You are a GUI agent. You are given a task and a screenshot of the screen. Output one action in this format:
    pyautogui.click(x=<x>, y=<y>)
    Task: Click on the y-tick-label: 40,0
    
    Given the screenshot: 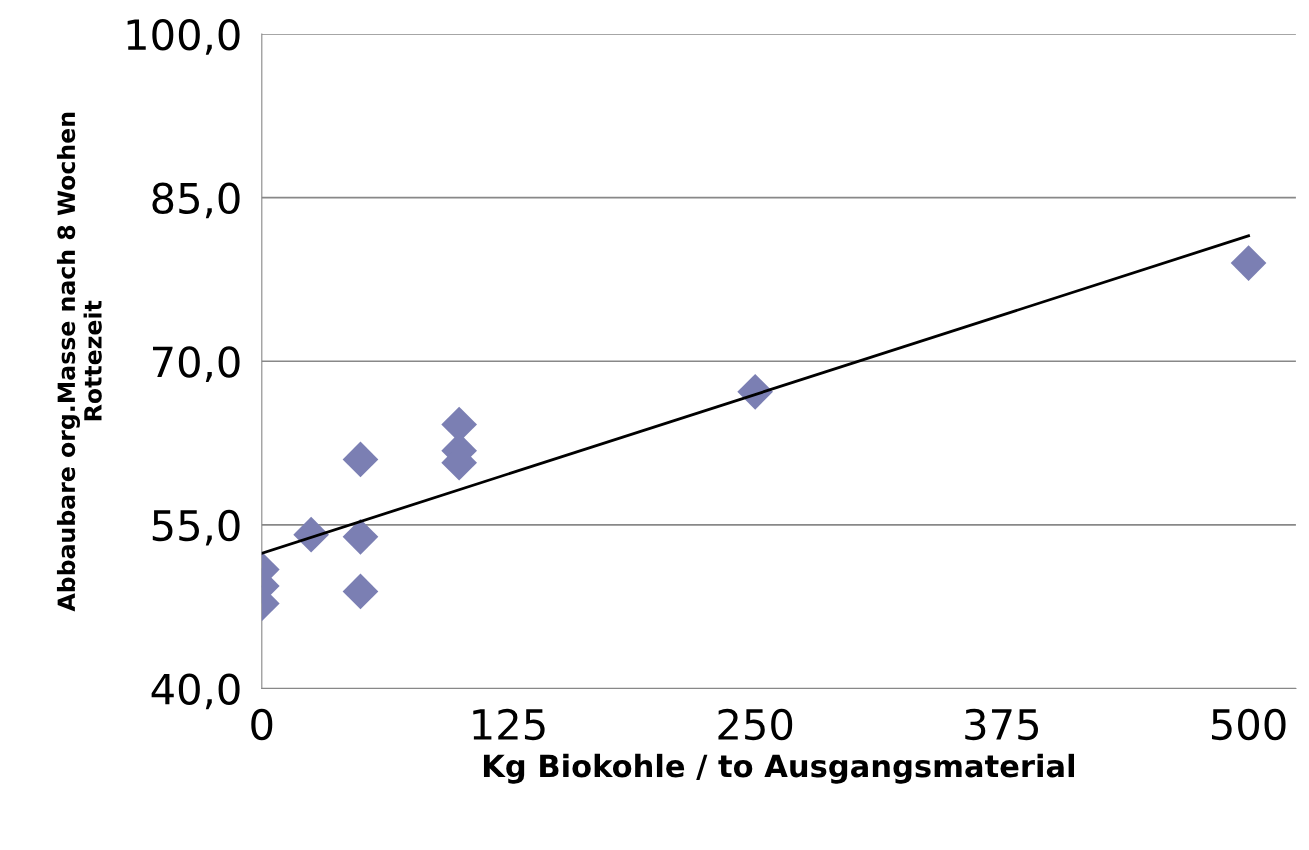 What is the action you would take?
    pyautogui.click(x=195, y=691)
    